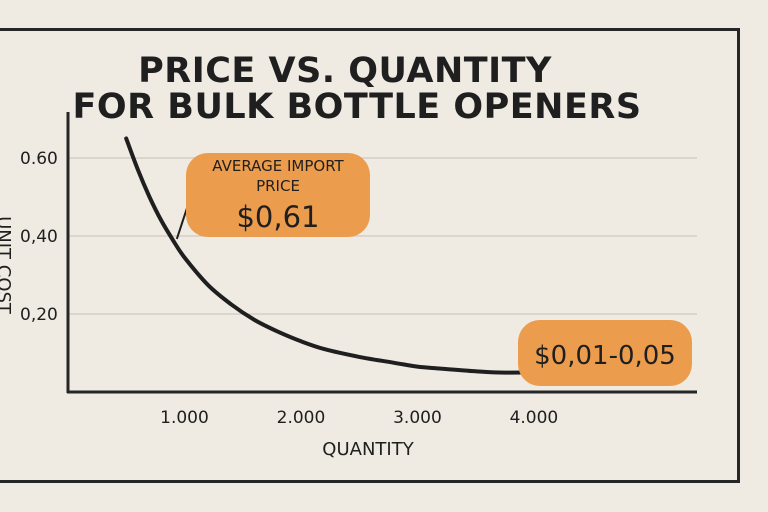  Describe the element at coordinates (277, 217) in the screenshot. I see `callout-value: $0,61` at that location.